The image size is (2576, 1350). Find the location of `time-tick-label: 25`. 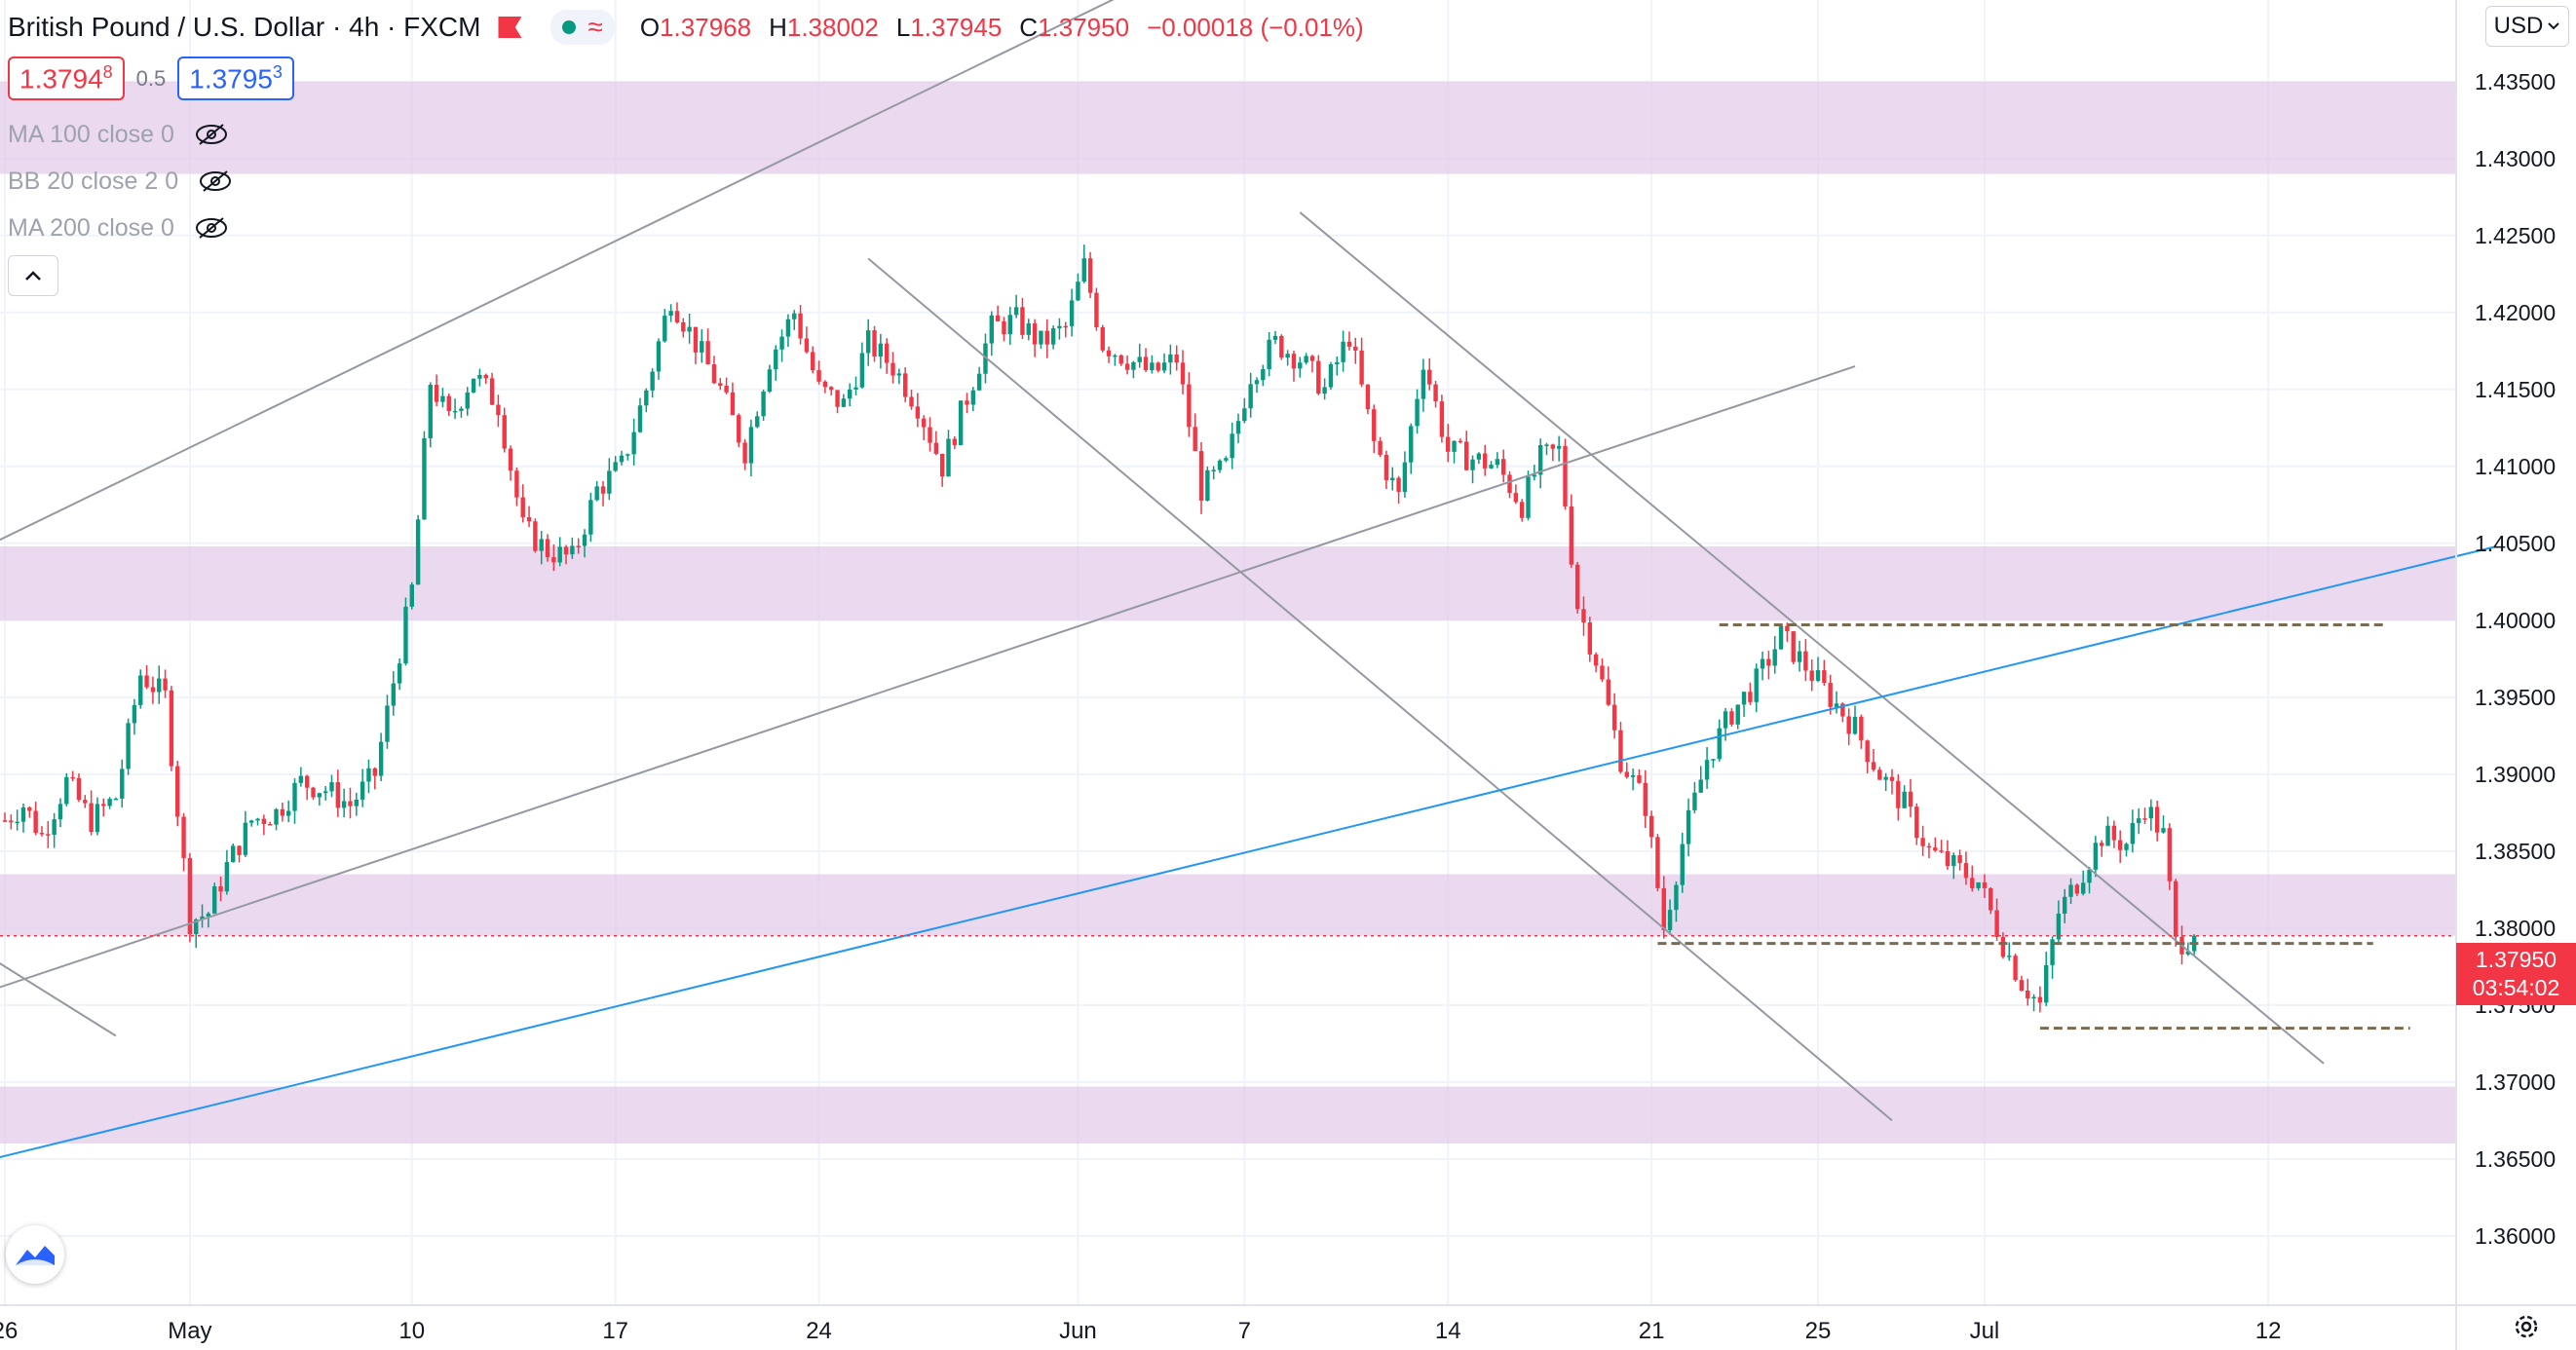

time-tick-label: 25 is located at coordinates (1818, 1331).